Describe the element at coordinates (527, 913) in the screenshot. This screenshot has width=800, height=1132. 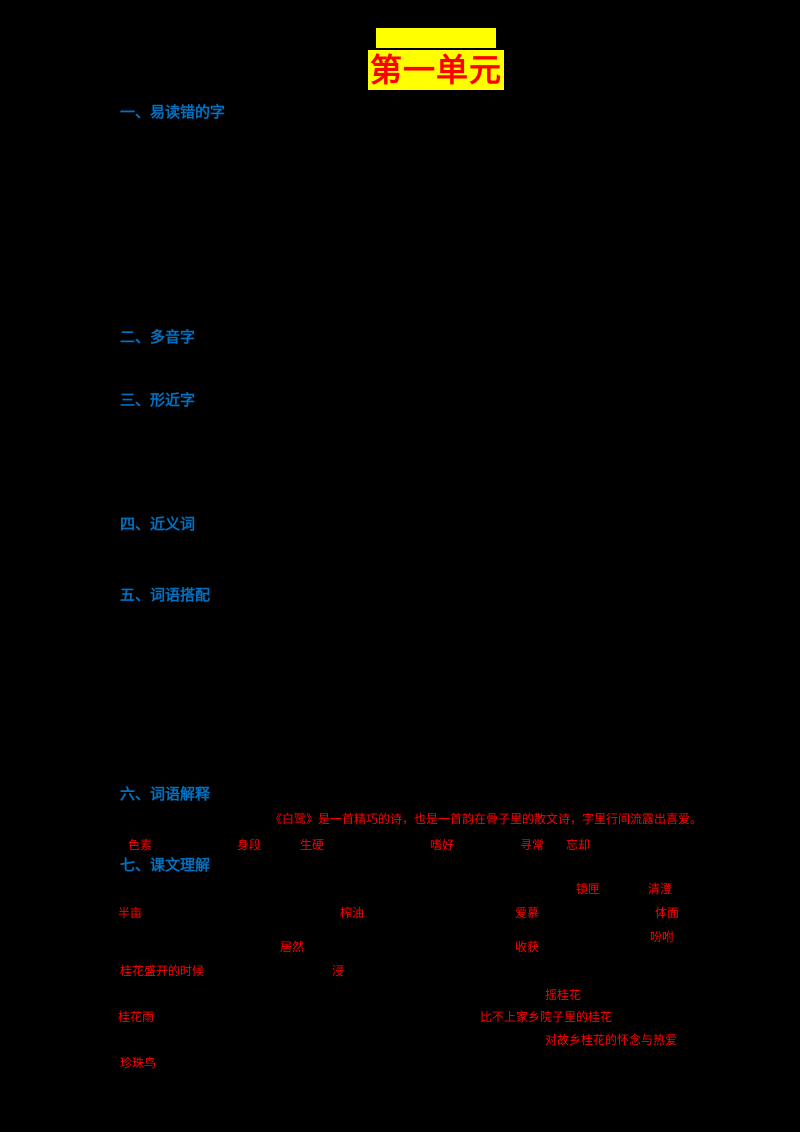
I see `red-answer-text: 爱慕` at that location.